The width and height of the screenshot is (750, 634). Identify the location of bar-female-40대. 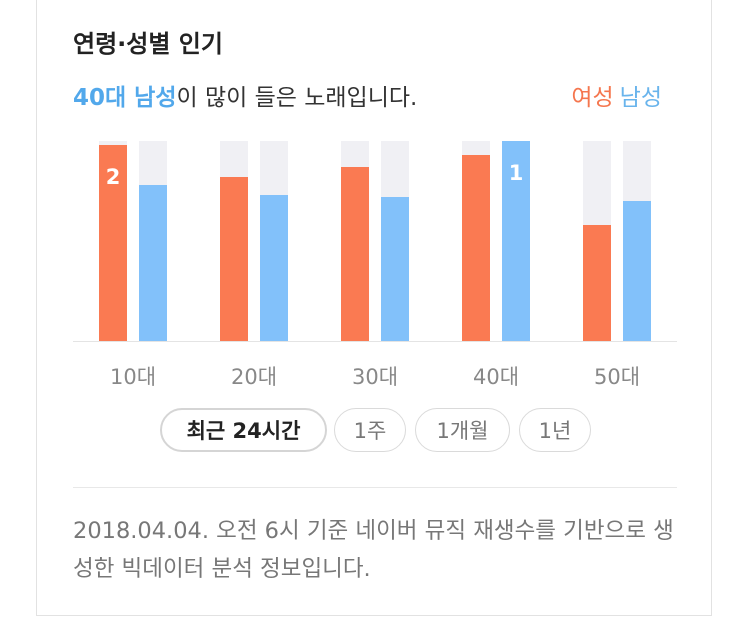
(476, 248).